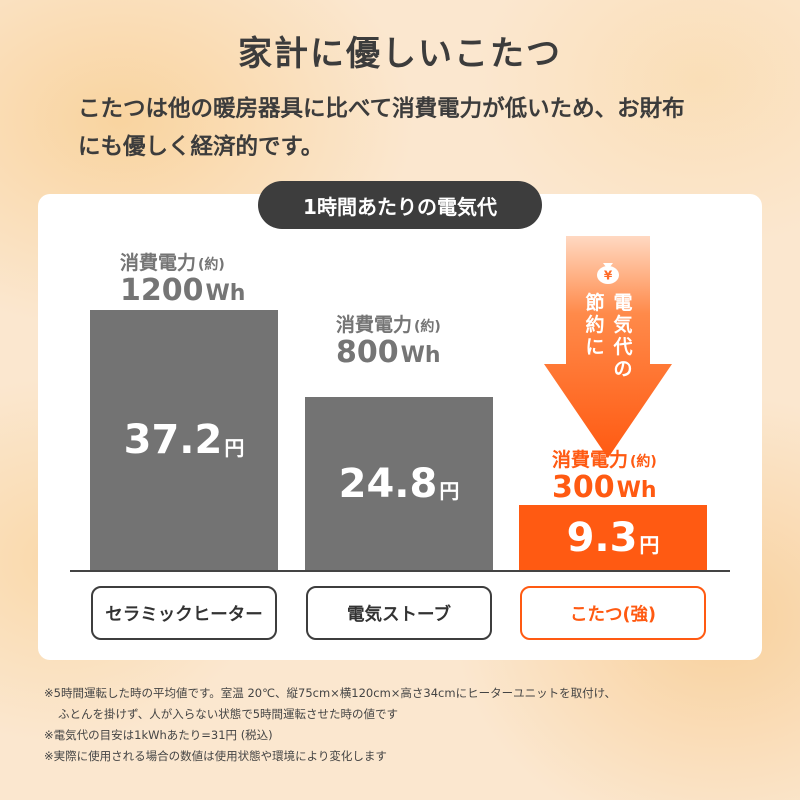  Describe the element at coordinates (184, 613) in the screenshot. I see `category-ceramic-heater: セラミックヒーター` at that location.